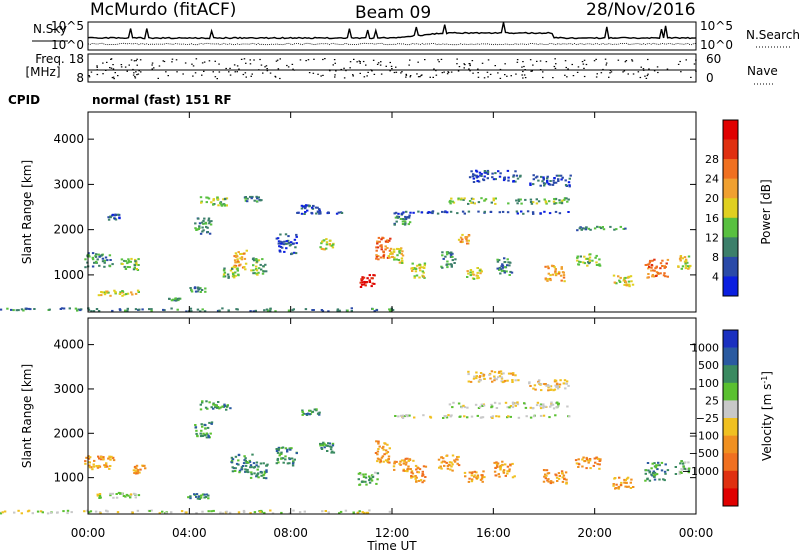 This screenshot has height=554, width=800. Describe the element at coordinates (707, 418) in the screenshot. I see `colorbar-tick: −25` at that location.